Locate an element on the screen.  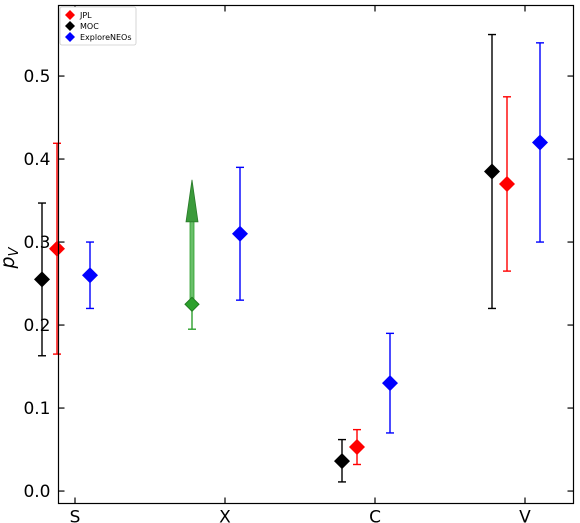
legend-label: JPL is located at coordinates (85, 15).